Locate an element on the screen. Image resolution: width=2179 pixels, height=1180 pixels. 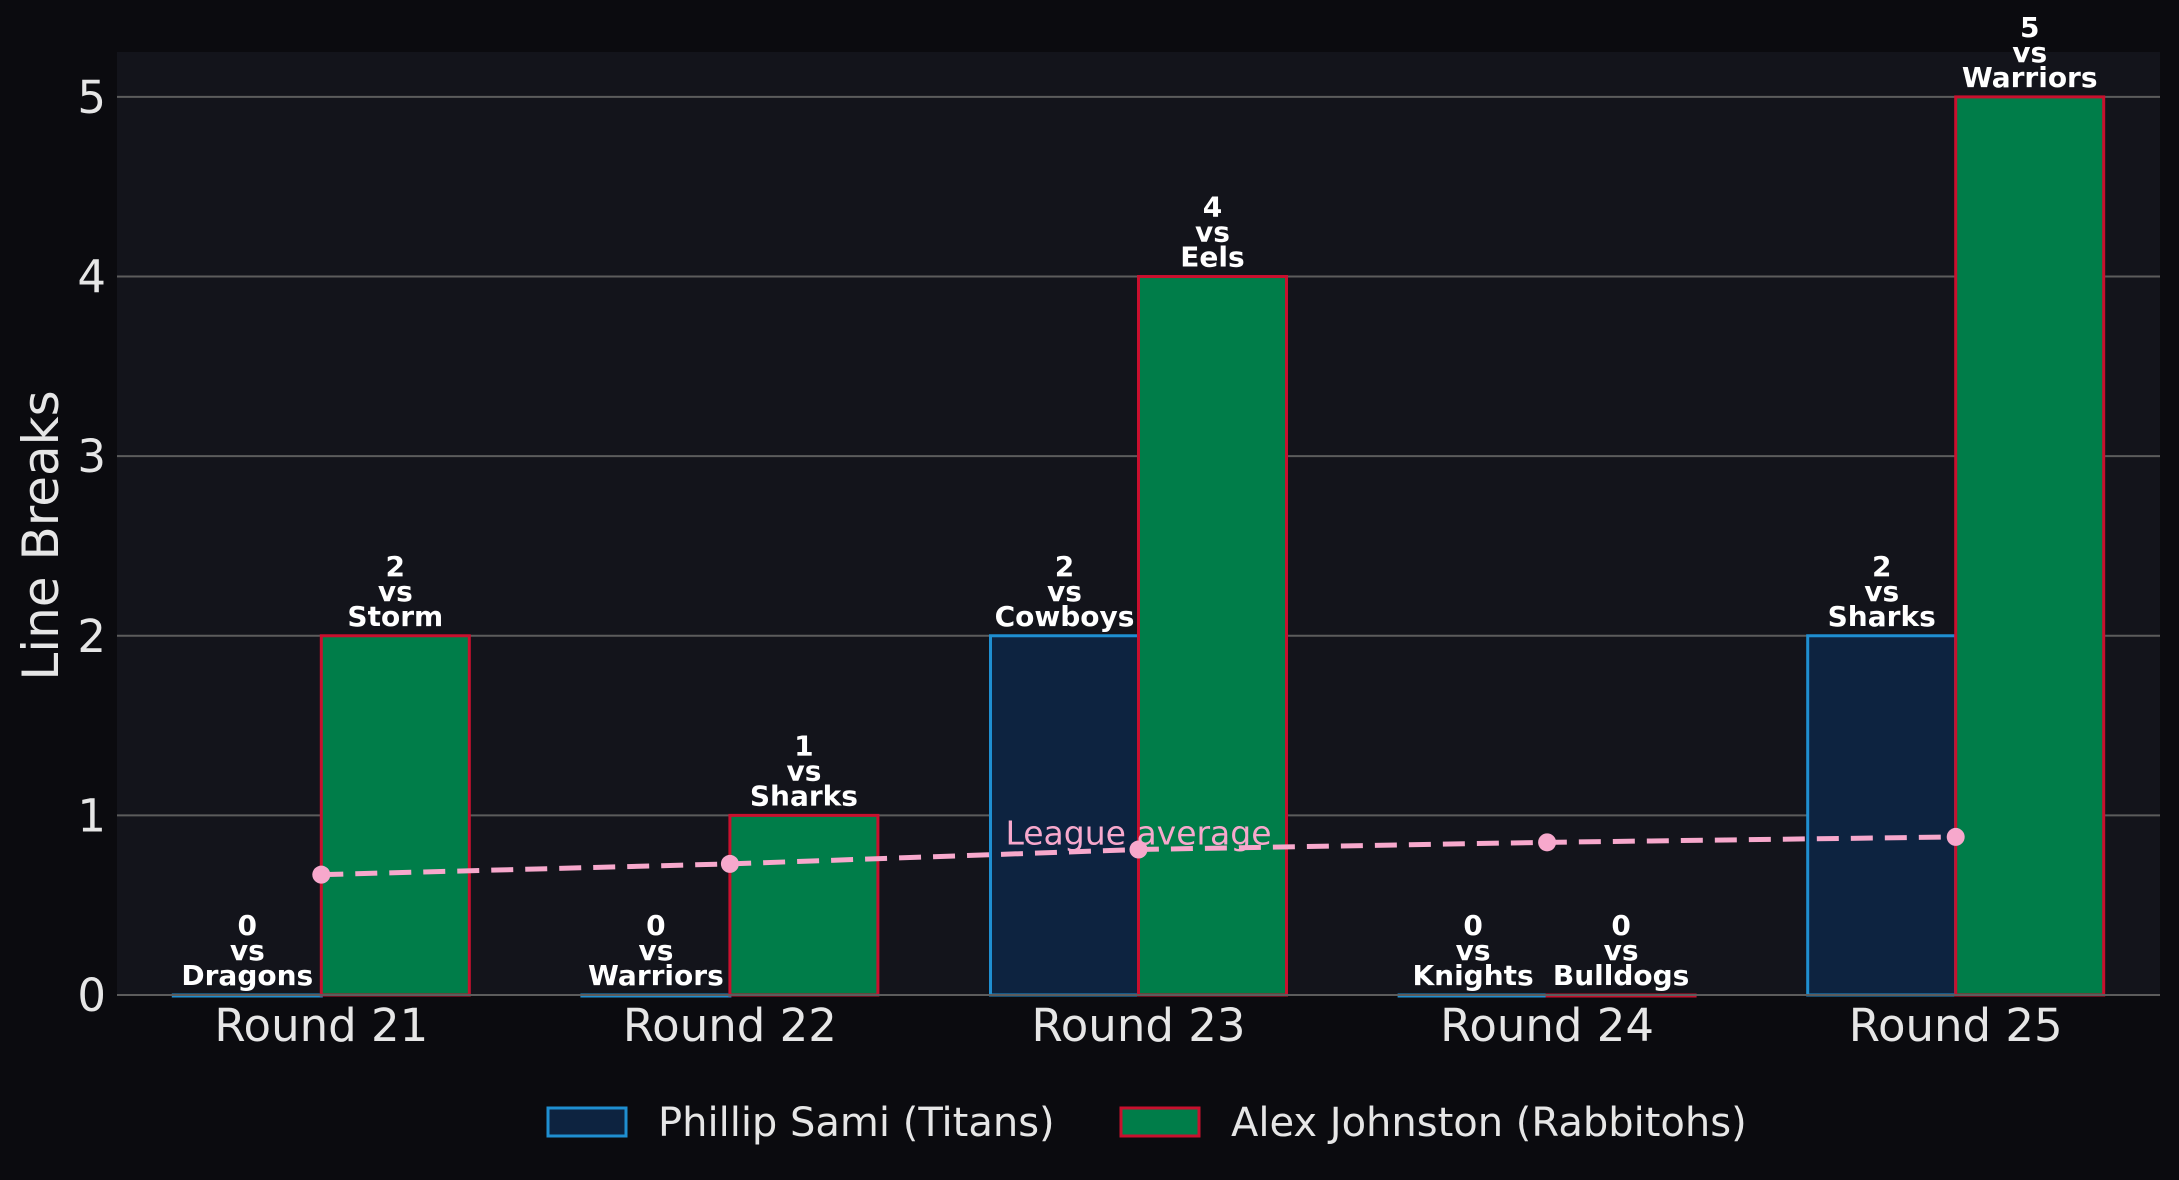
bar-label: Storm is located at coordinates (395, 616).